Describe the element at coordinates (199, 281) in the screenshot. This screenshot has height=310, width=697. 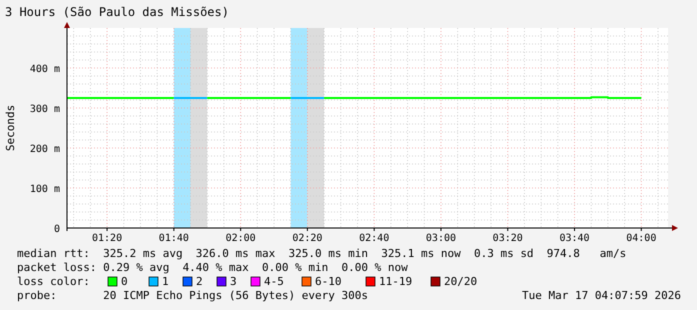
I see `text: 2` at that location.